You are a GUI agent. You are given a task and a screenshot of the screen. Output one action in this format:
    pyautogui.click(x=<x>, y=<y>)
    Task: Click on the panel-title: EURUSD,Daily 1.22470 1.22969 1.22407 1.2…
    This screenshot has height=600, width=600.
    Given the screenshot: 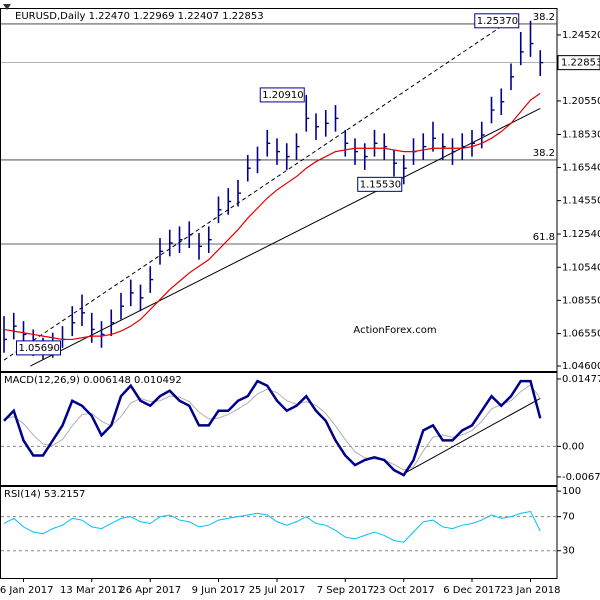 What is the action you would take?
    pyautogui.click(x=139, y=16)
    